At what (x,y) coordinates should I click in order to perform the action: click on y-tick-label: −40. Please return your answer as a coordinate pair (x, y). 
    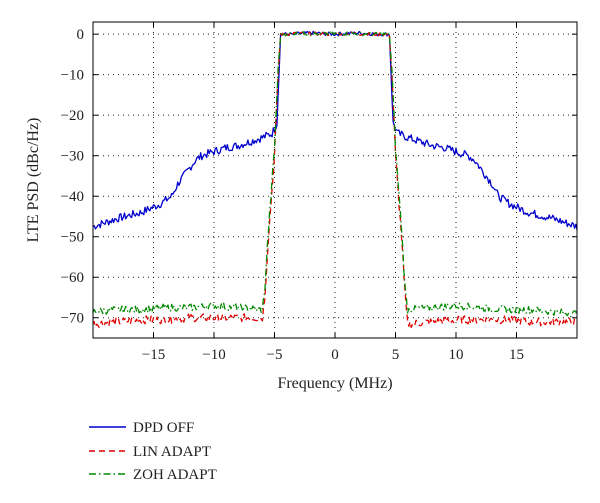
    Looking at the image, I should click on (72, 197).